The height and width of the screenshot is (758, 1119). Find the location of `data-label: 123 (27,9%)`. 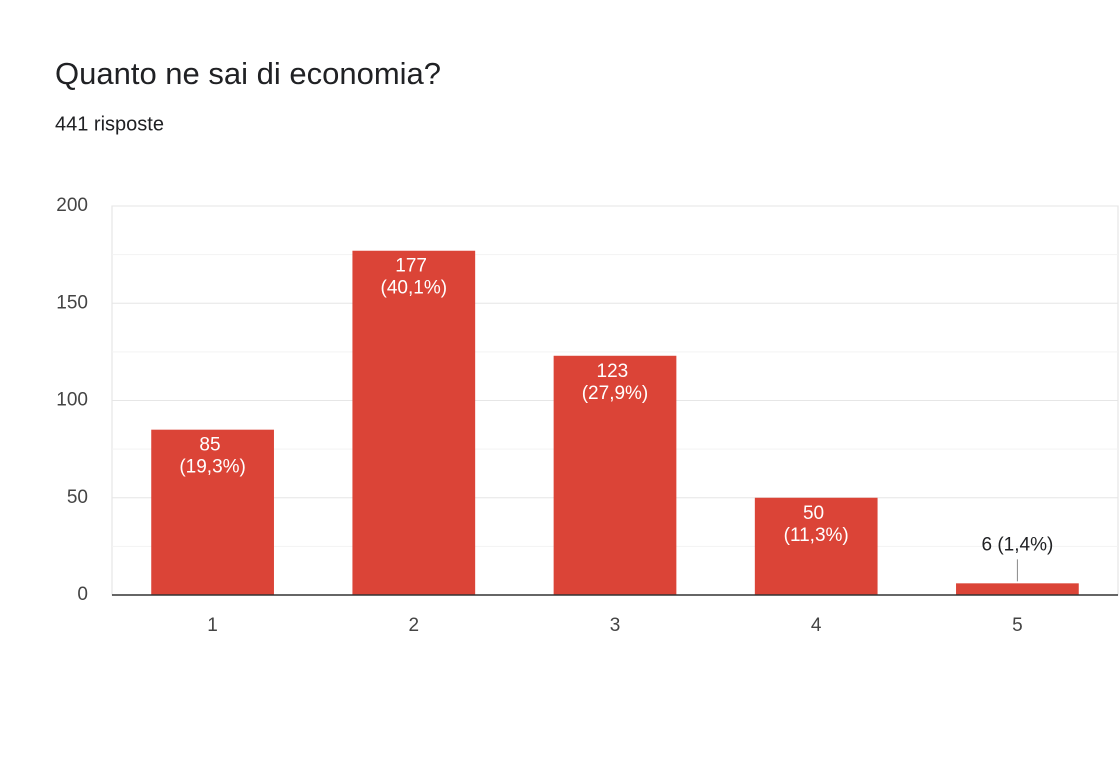

data-label: 123 (27,9%) is located at coordinates (615, 382).